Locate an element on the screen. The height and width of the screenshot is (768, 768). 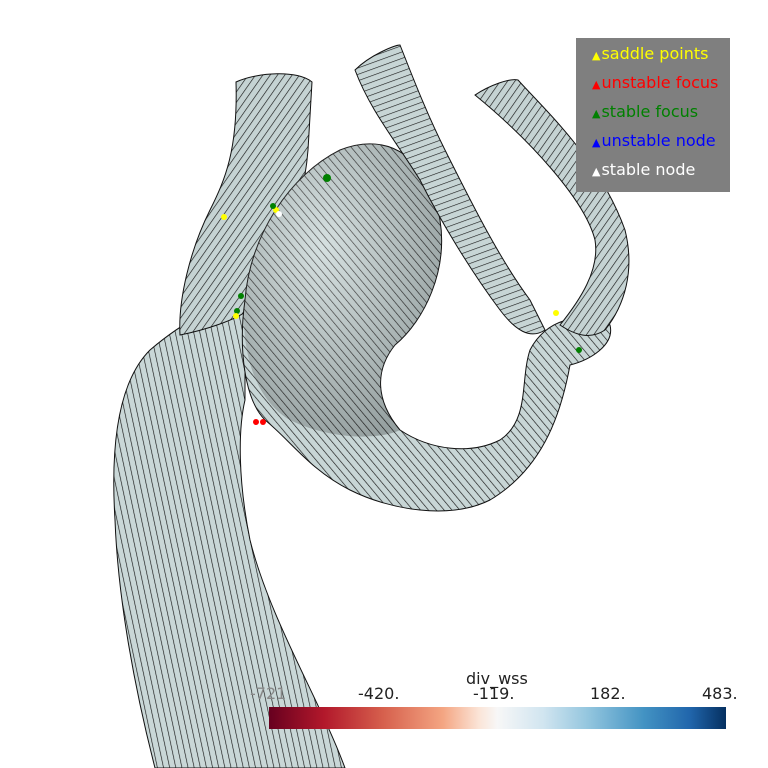
left-branch is located at coordinates (246, 204).